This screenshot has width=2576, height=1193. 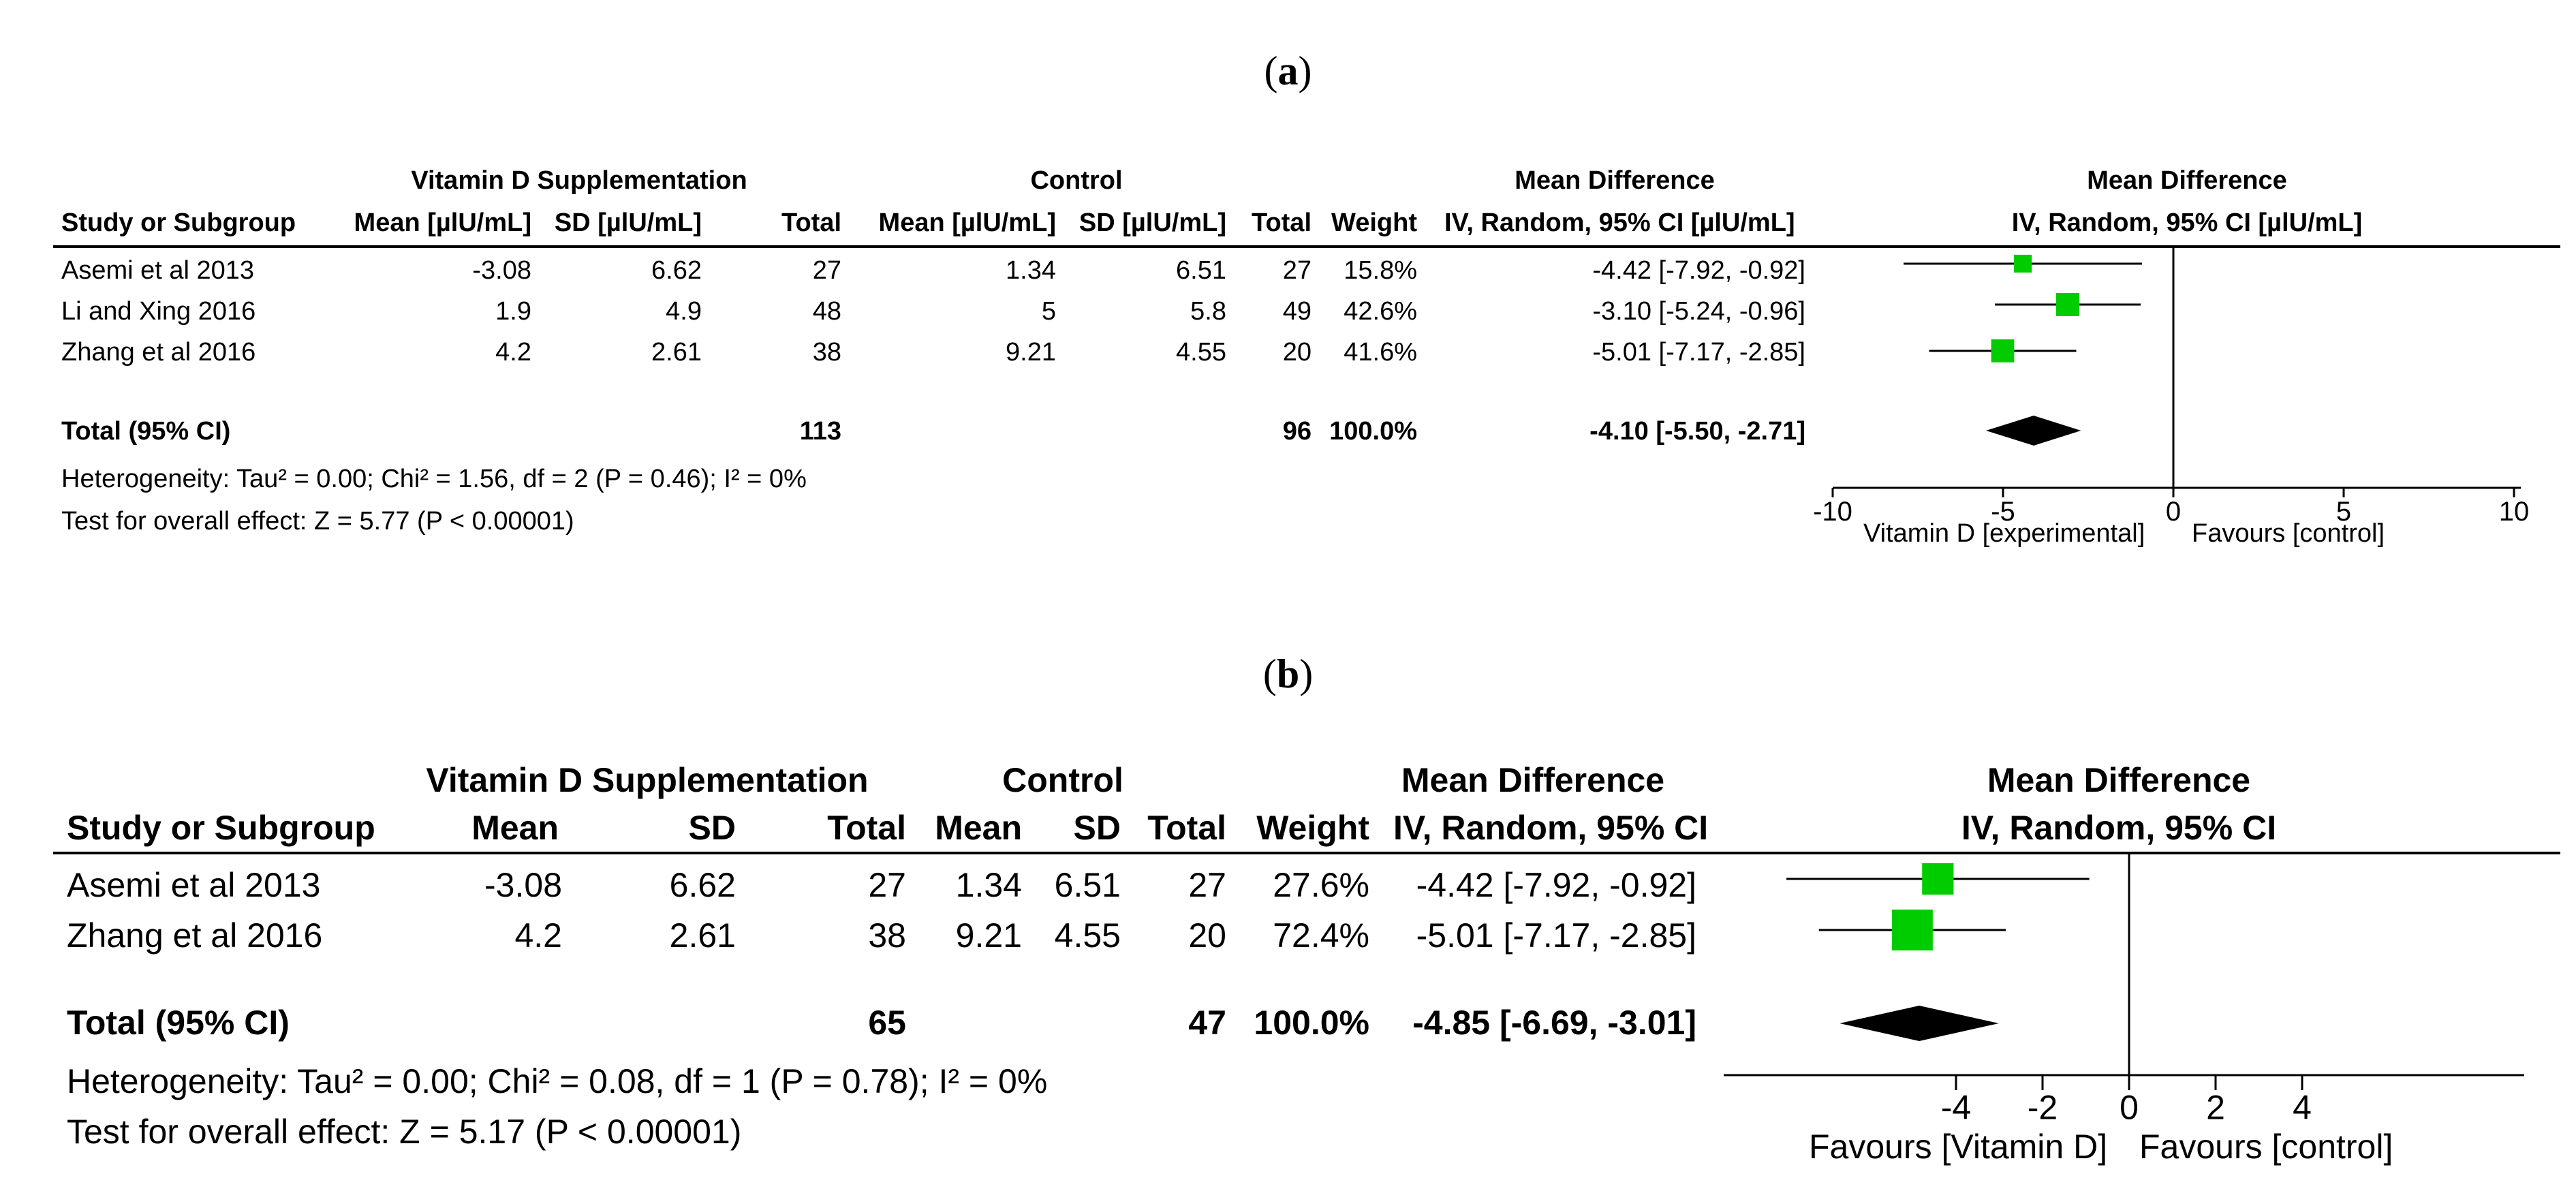 What do you see at coordinates (2119, 828) in the screenshot?
I see `col-plot-method: IV, Random, 95% CI` at bounding box center [2119, 828].